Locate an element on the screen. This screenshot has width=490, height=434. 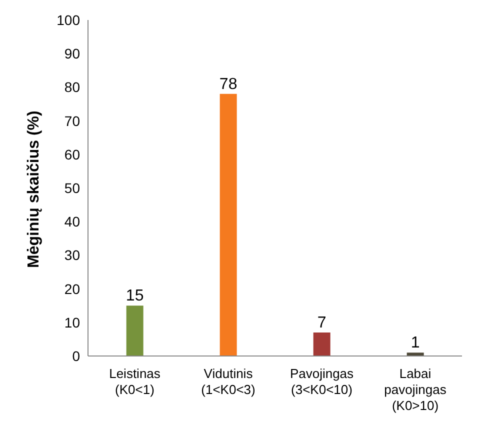
data-label: 78 is located at coordinates (228, 84).